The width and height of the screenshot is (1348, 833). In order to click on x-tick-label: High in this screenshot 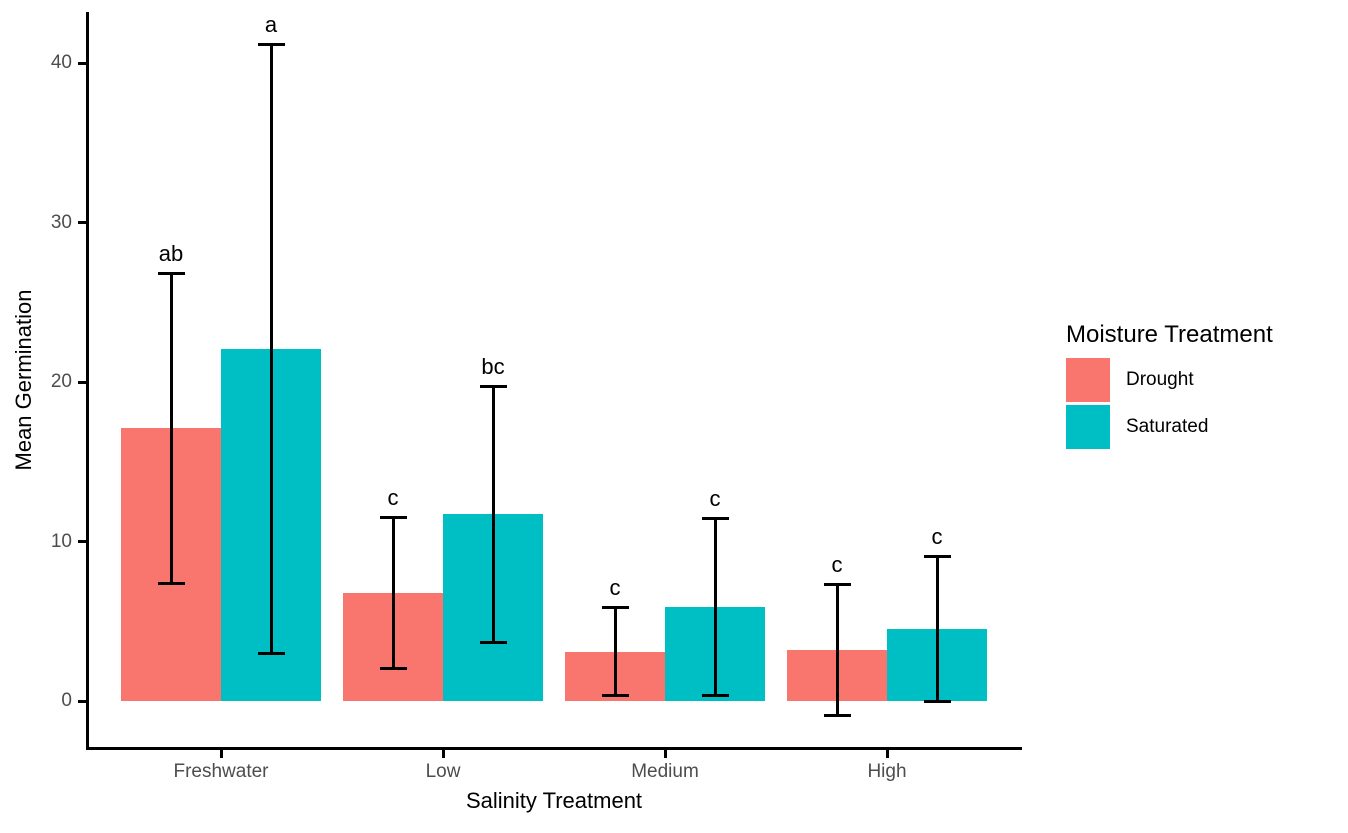, I will do `click(887, 771)`.